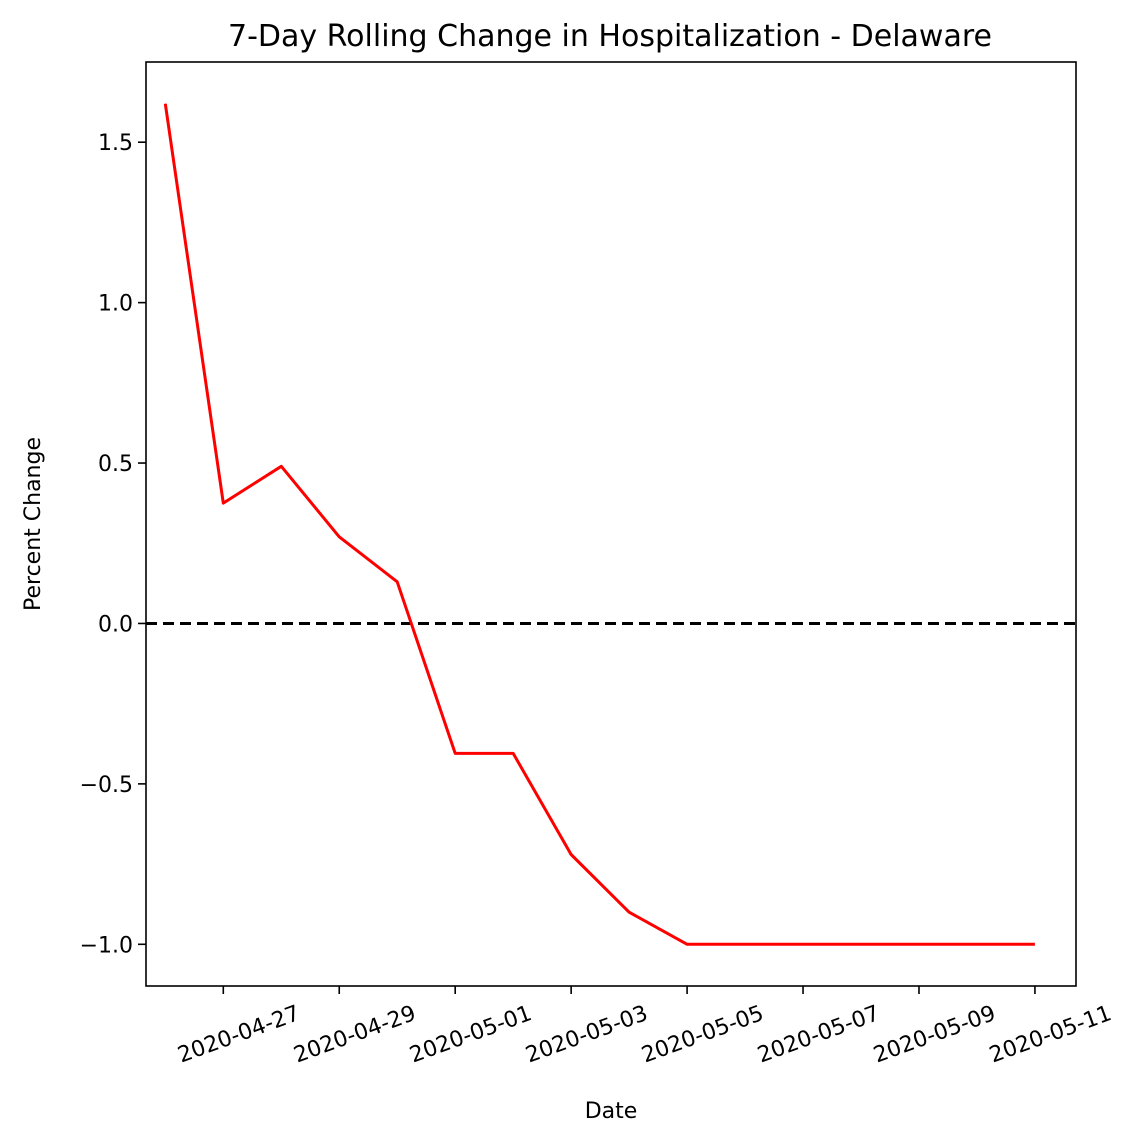 The image size is (1134, 1146). Describe the element at coordinates (115, 624) in the screenshot. I see `y-tick-label: 0.0` at that location.